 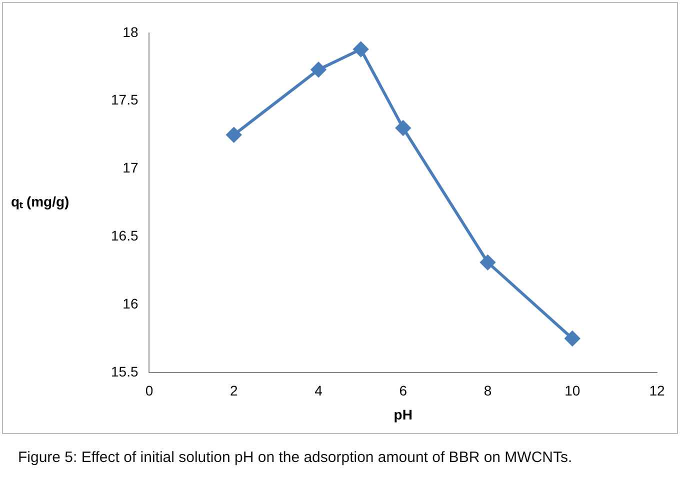 I want to click on x-axis-title: pH, so click(x=403, y=414).